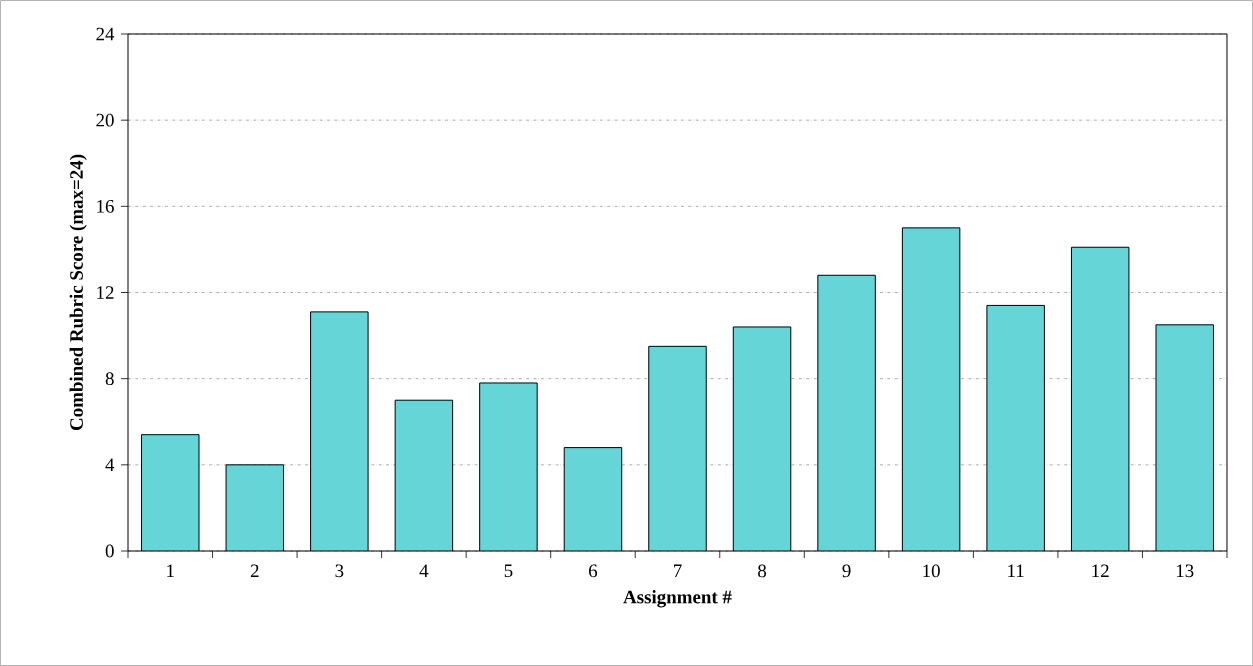 Image resolution: width=1253 pixels, height=666 pixels. Describe the element at coordinates (78, 292) in the screenshot. I see `y-axis-title: Combined Rubric Score (max=24)` at that location.